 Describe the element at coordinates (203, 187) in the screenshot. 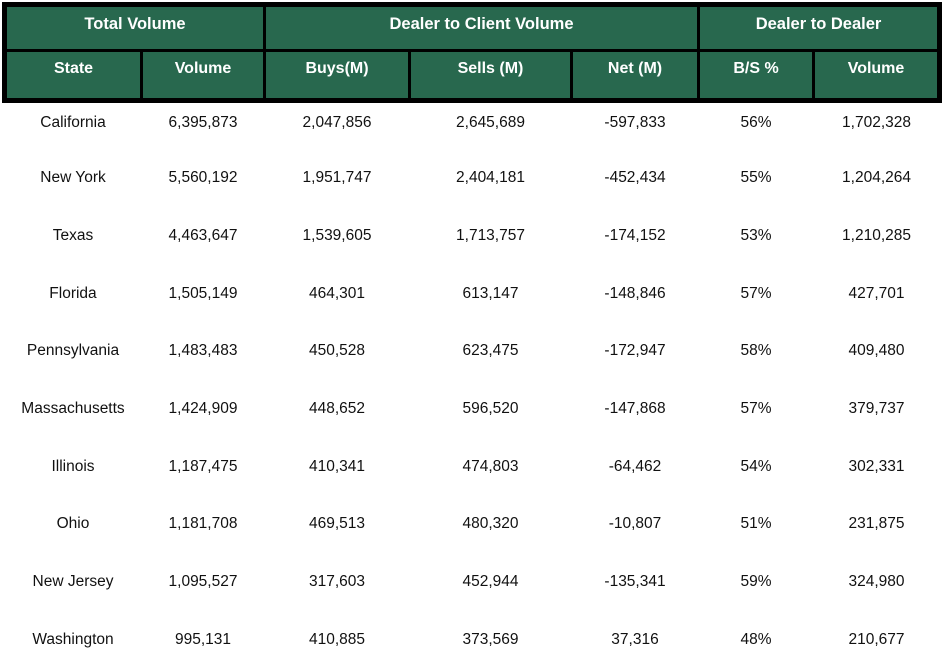

I see `cell-total-volume: 5,560,192` at that location.